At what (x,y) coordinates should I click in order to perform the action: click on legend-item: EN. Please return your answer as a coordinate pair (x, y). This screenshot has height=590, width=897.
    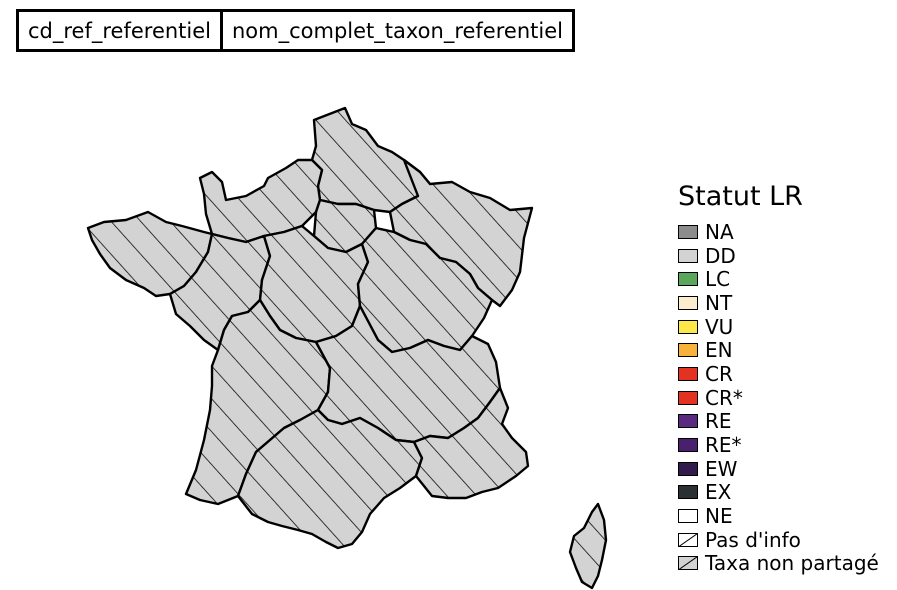
    Looking at the image, I should click on (787, 350).